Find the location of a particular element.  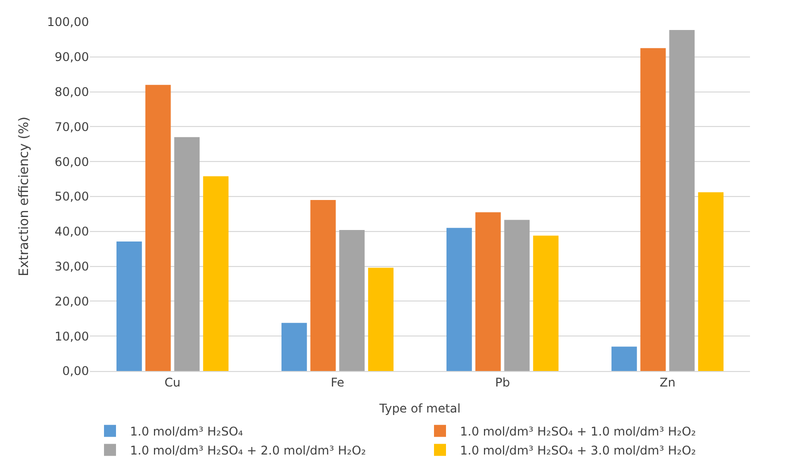

y-tick-label: 50,00 is located at coordinates (71, 197).